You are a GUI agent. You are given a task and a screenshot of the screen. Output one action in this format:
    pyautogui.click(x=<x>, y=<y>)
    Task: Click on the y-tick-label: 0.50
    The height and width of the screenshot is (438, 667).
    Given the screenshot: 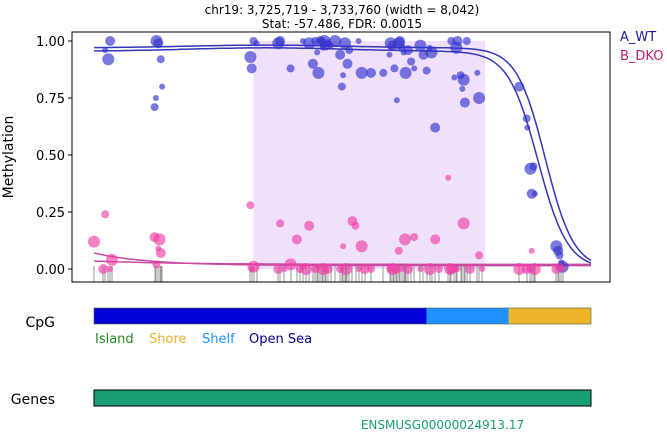 What is the action you would take?
    pyautogui.click(x=50, y=156)
    